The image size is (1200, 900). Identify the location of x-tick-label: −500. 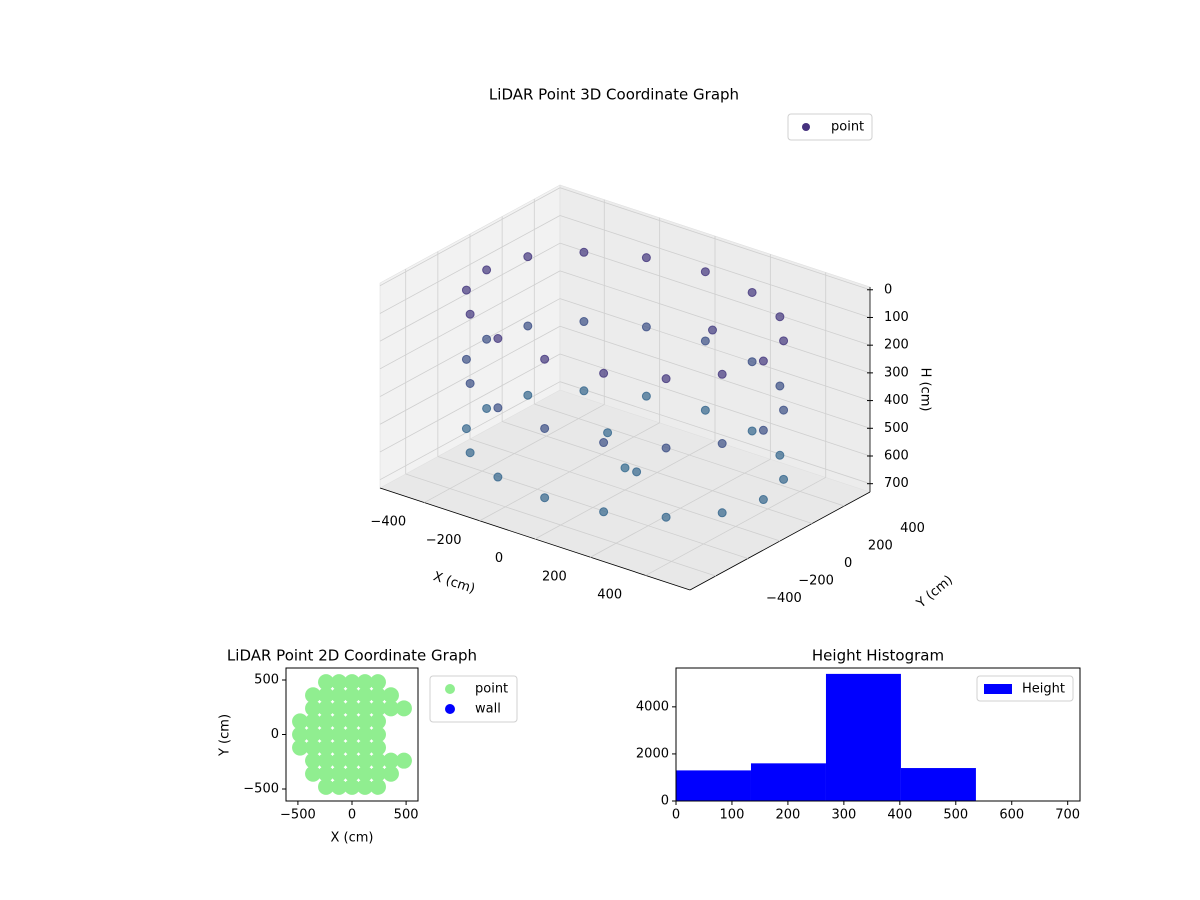
(298, 815).